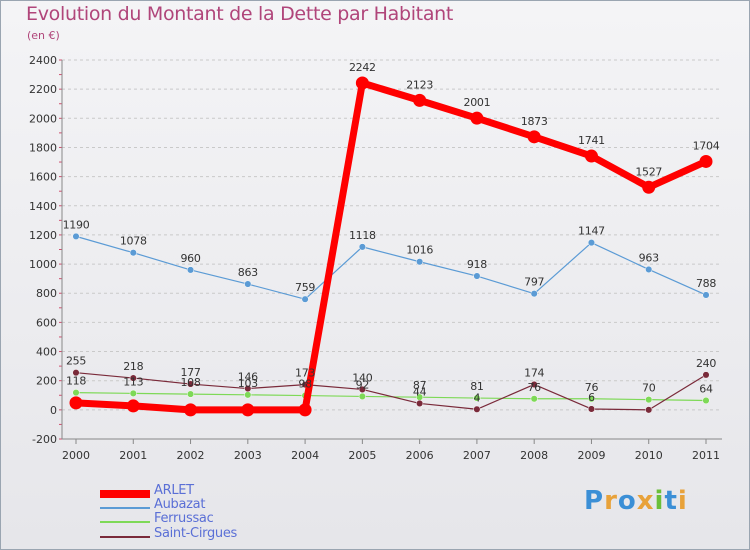 The width and height of the screenshot is (750, 550). What do you see at coordinates (534, 121) in the screenshot?
I see `data-label-arlet: 1873` at bounding box center [534, 121].